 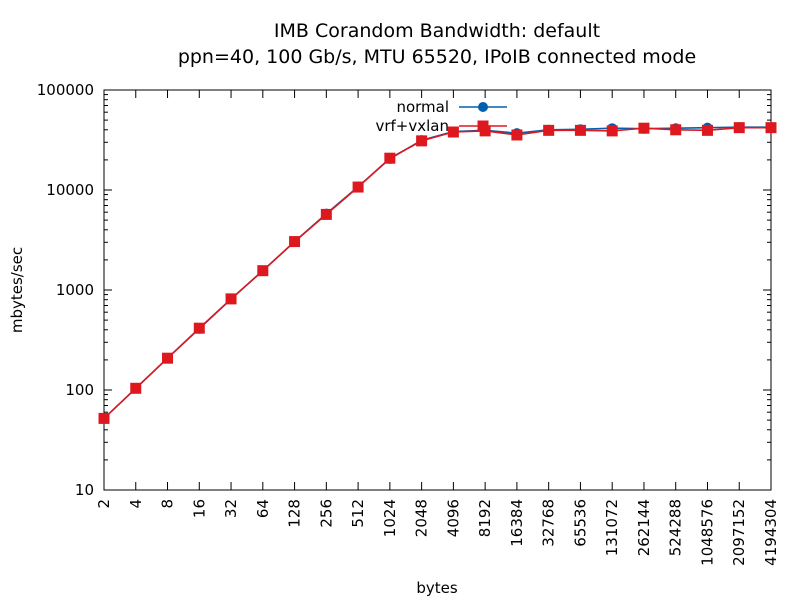 What do you see at coordinates (199, 508) in the screenshot?
I see `x-tick-label: 16` at bounding box center [199, 508].